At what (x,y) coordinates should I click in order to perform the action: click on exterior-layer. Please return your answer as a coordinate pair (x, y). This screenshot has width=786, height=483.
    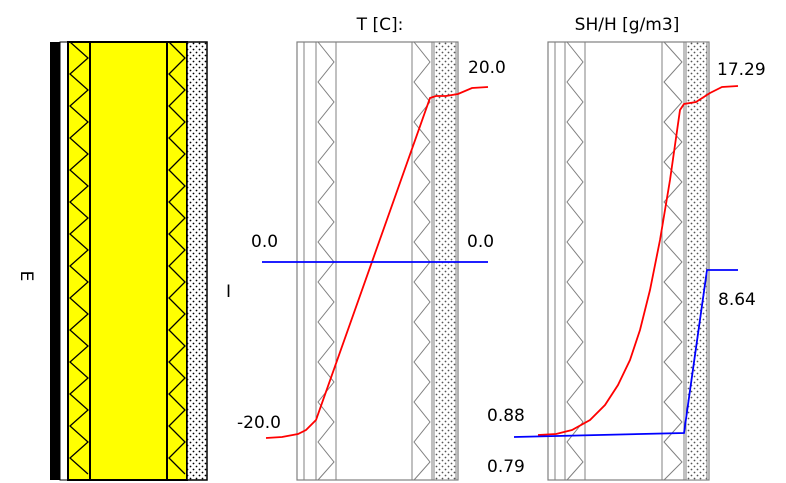
    Looking at the image, I should click on (55, 261).